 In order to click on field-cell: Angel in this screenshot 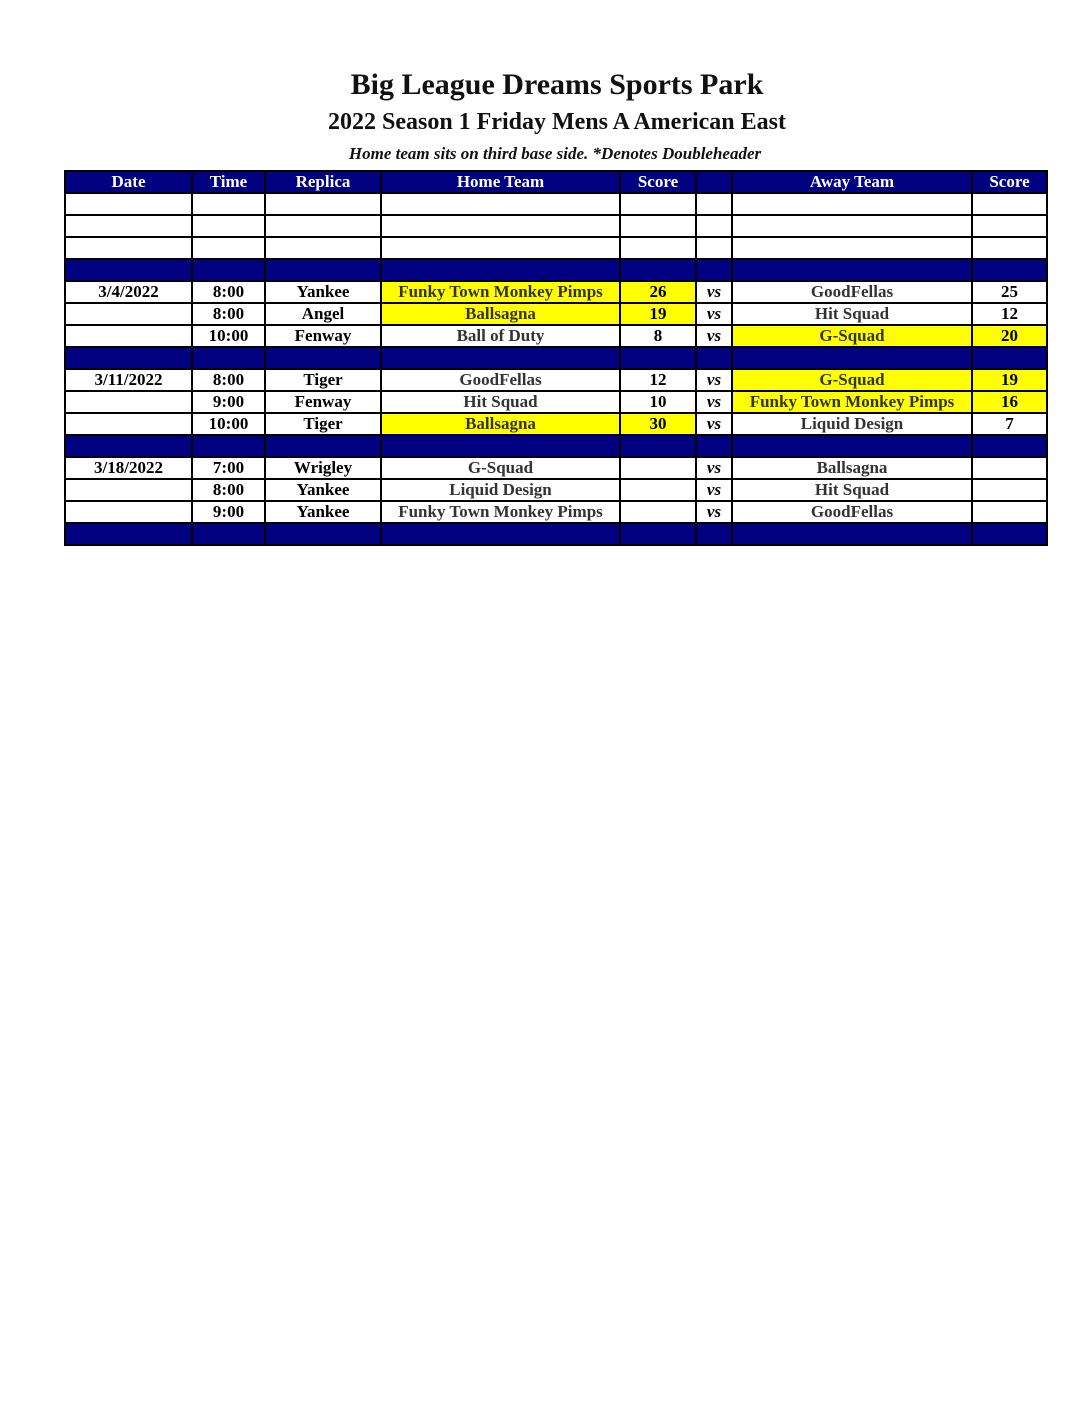, I will do `click(323, 314)`.